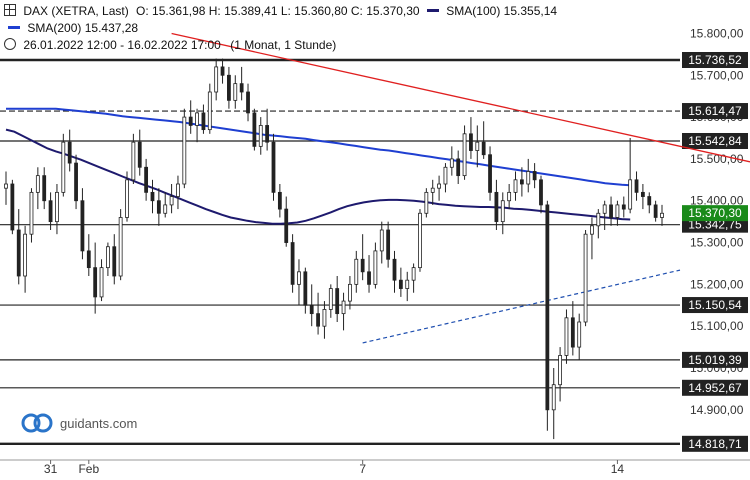  I want to click on x-tick-label: 31, so click(51, 469).